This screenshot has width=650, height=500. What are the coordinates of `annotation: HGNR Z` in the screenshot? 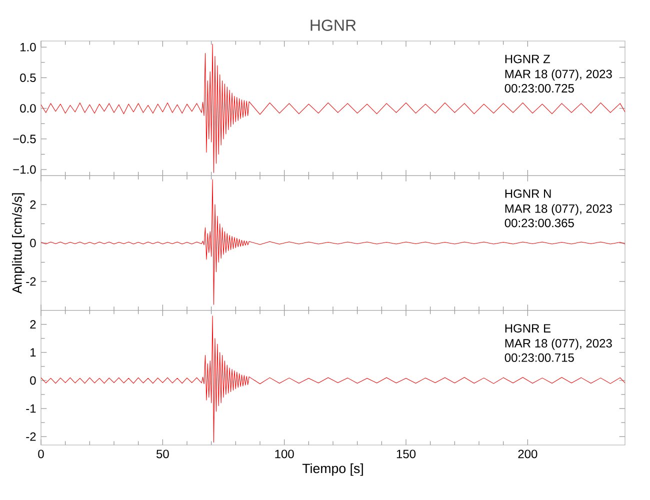 It's located at (527, 59).